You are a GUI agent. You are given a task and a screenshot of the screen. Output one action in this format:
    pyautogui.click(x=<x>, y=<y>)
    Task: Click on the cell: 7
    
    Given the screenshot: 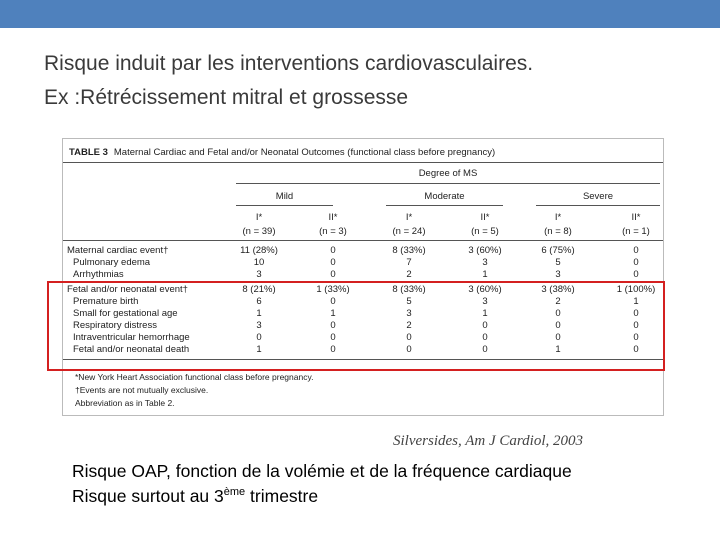 What is the action you would take?
    pyautogui.click(x=409, y=262)
    